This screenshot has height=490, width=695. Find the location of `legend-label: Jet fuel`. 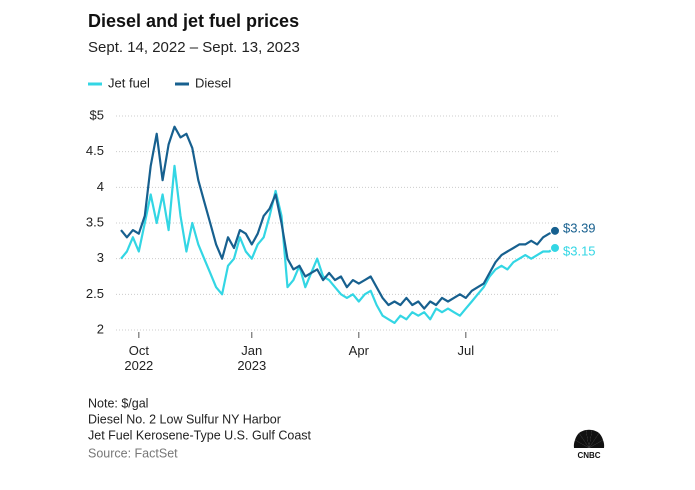

legend-label: Jet fuel is located at coordinates (129, 82).